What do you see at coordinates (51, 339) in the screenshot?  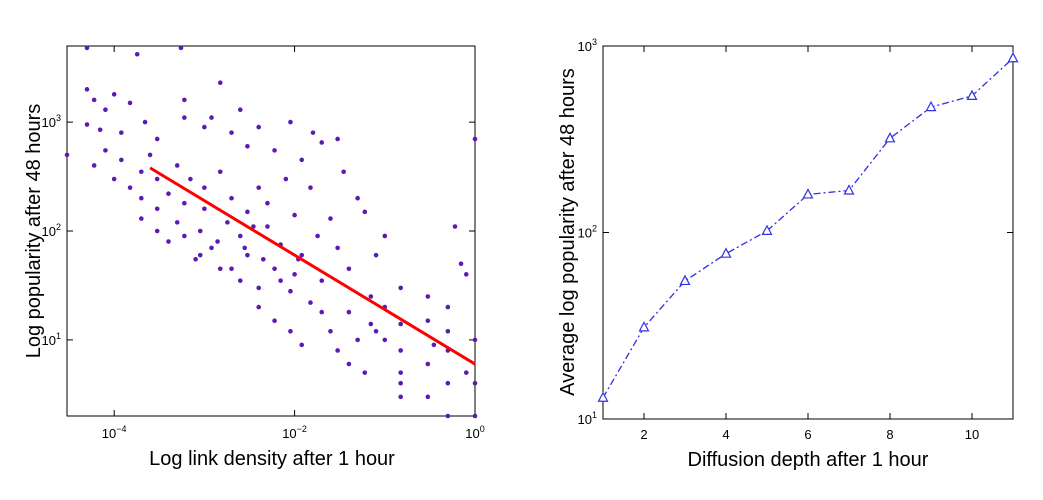 I see `scatter-y-tick-label: 10¹` at bounding box center [51, 339].